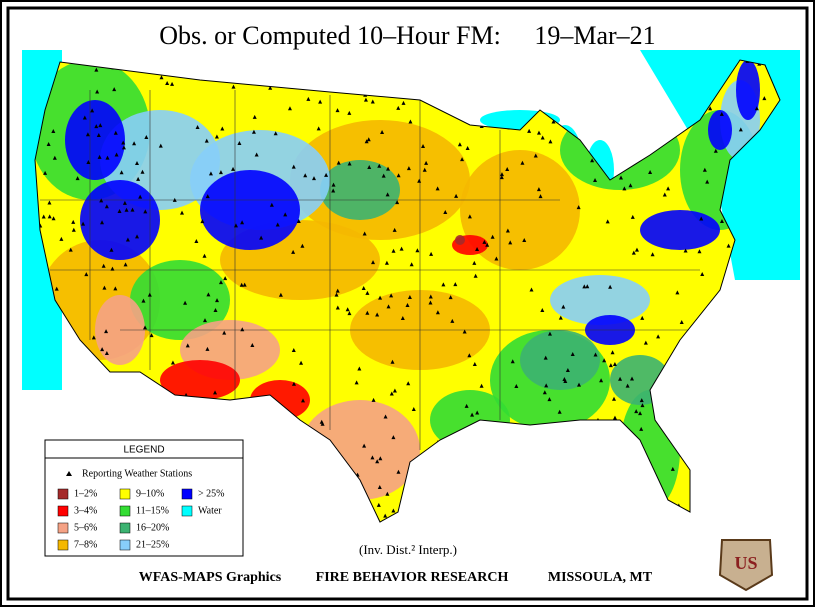 This screenshot has height=607, width=815. What do you see at coordinates (152, 544) in the screenshot?
I see `legend-label: 21–25%` at bounding box center [152, 544].